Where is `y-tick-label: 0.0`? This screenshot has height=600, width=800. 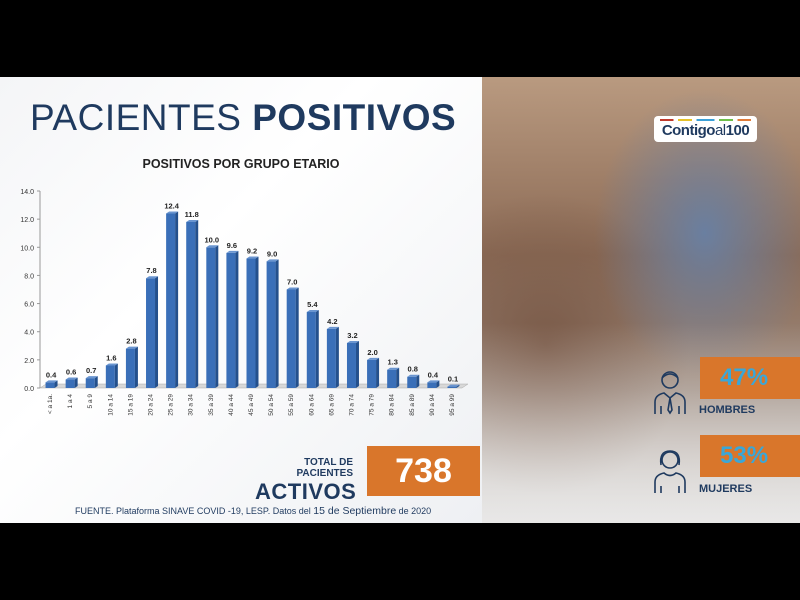
y-tick-label: 0.0 is located at coordinates (29, 389).